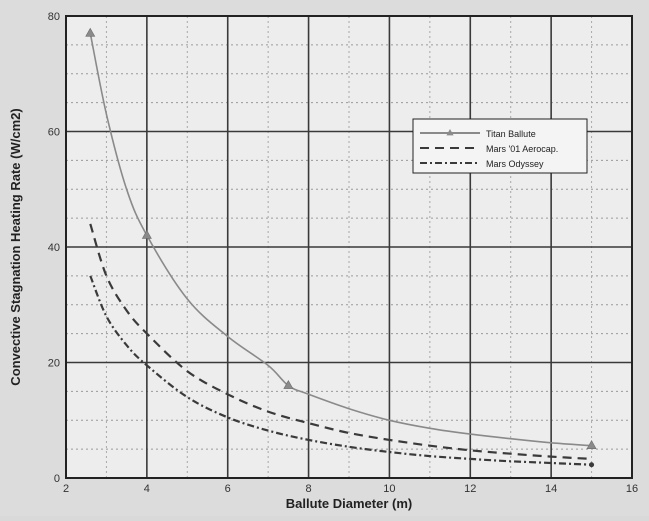 The width and height of the screenshot is (649, 521). Describe the element at coordinates (147, 489) in the screenshot. I see `x-tick-label: 4` at that location.